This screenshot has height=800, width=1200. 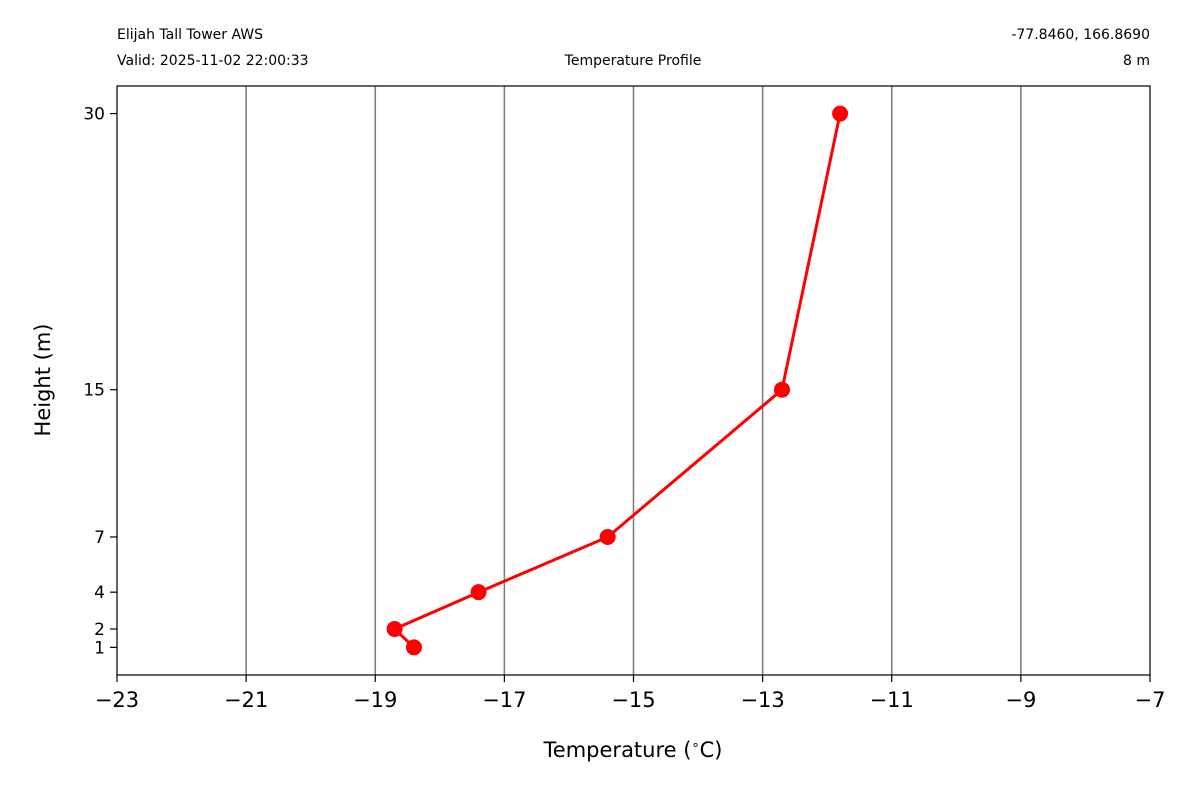 I want to click on y-tick-label: 15, so click(x=94, y=391).